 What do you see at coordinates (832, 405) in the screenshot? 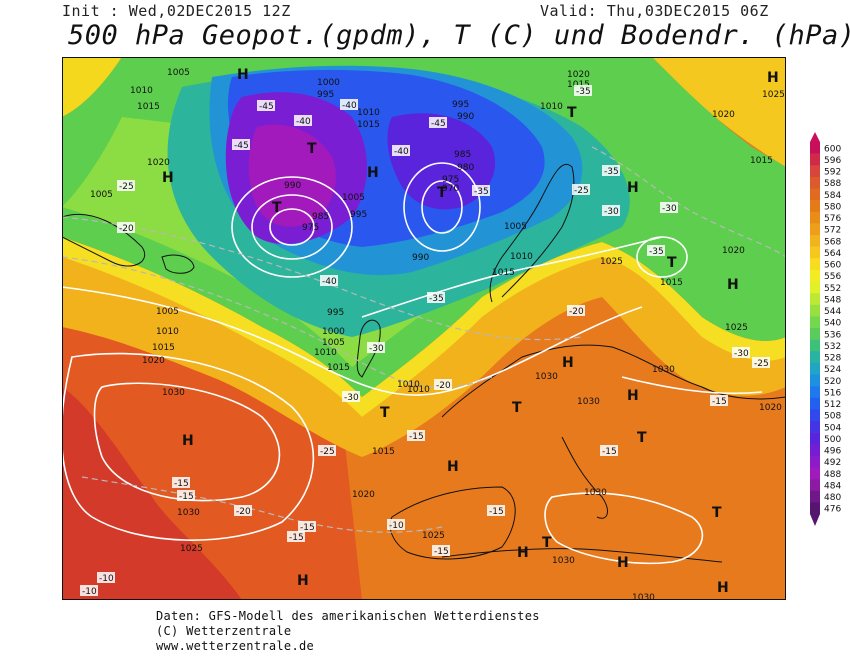
I see `legend-value-label: 512` at bounding box center [832, 405].